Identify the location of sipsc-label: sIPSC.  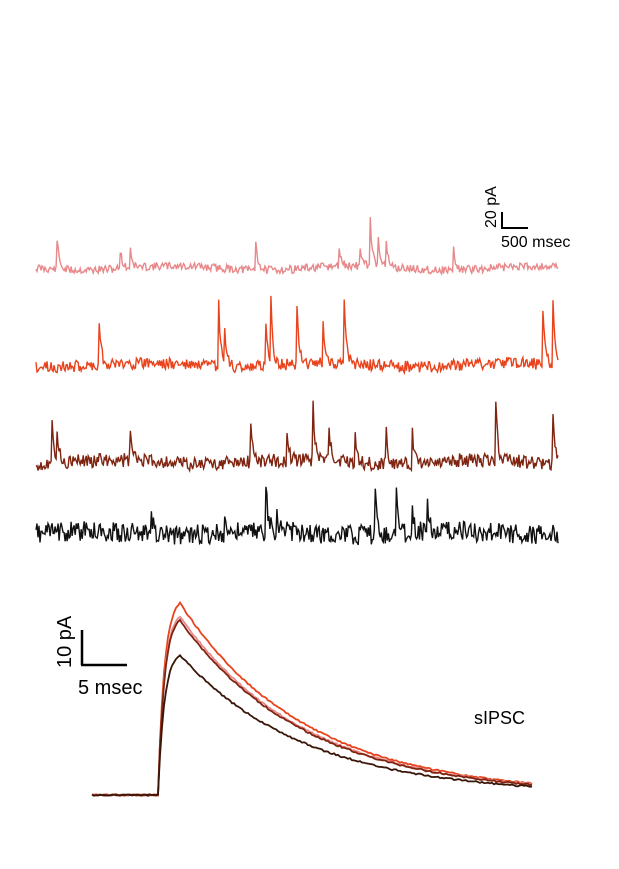
(499, 718).